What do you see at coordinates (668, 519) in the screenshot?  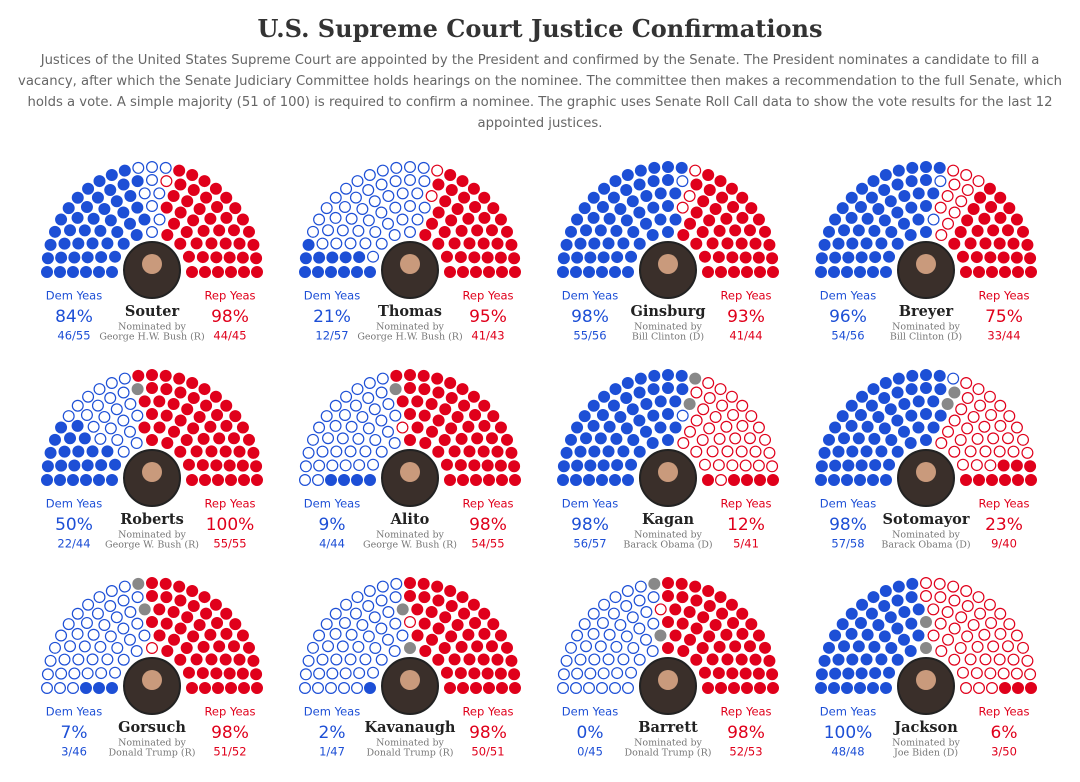 I see `justice-name: Kagan` at bounding box center [668, 519].